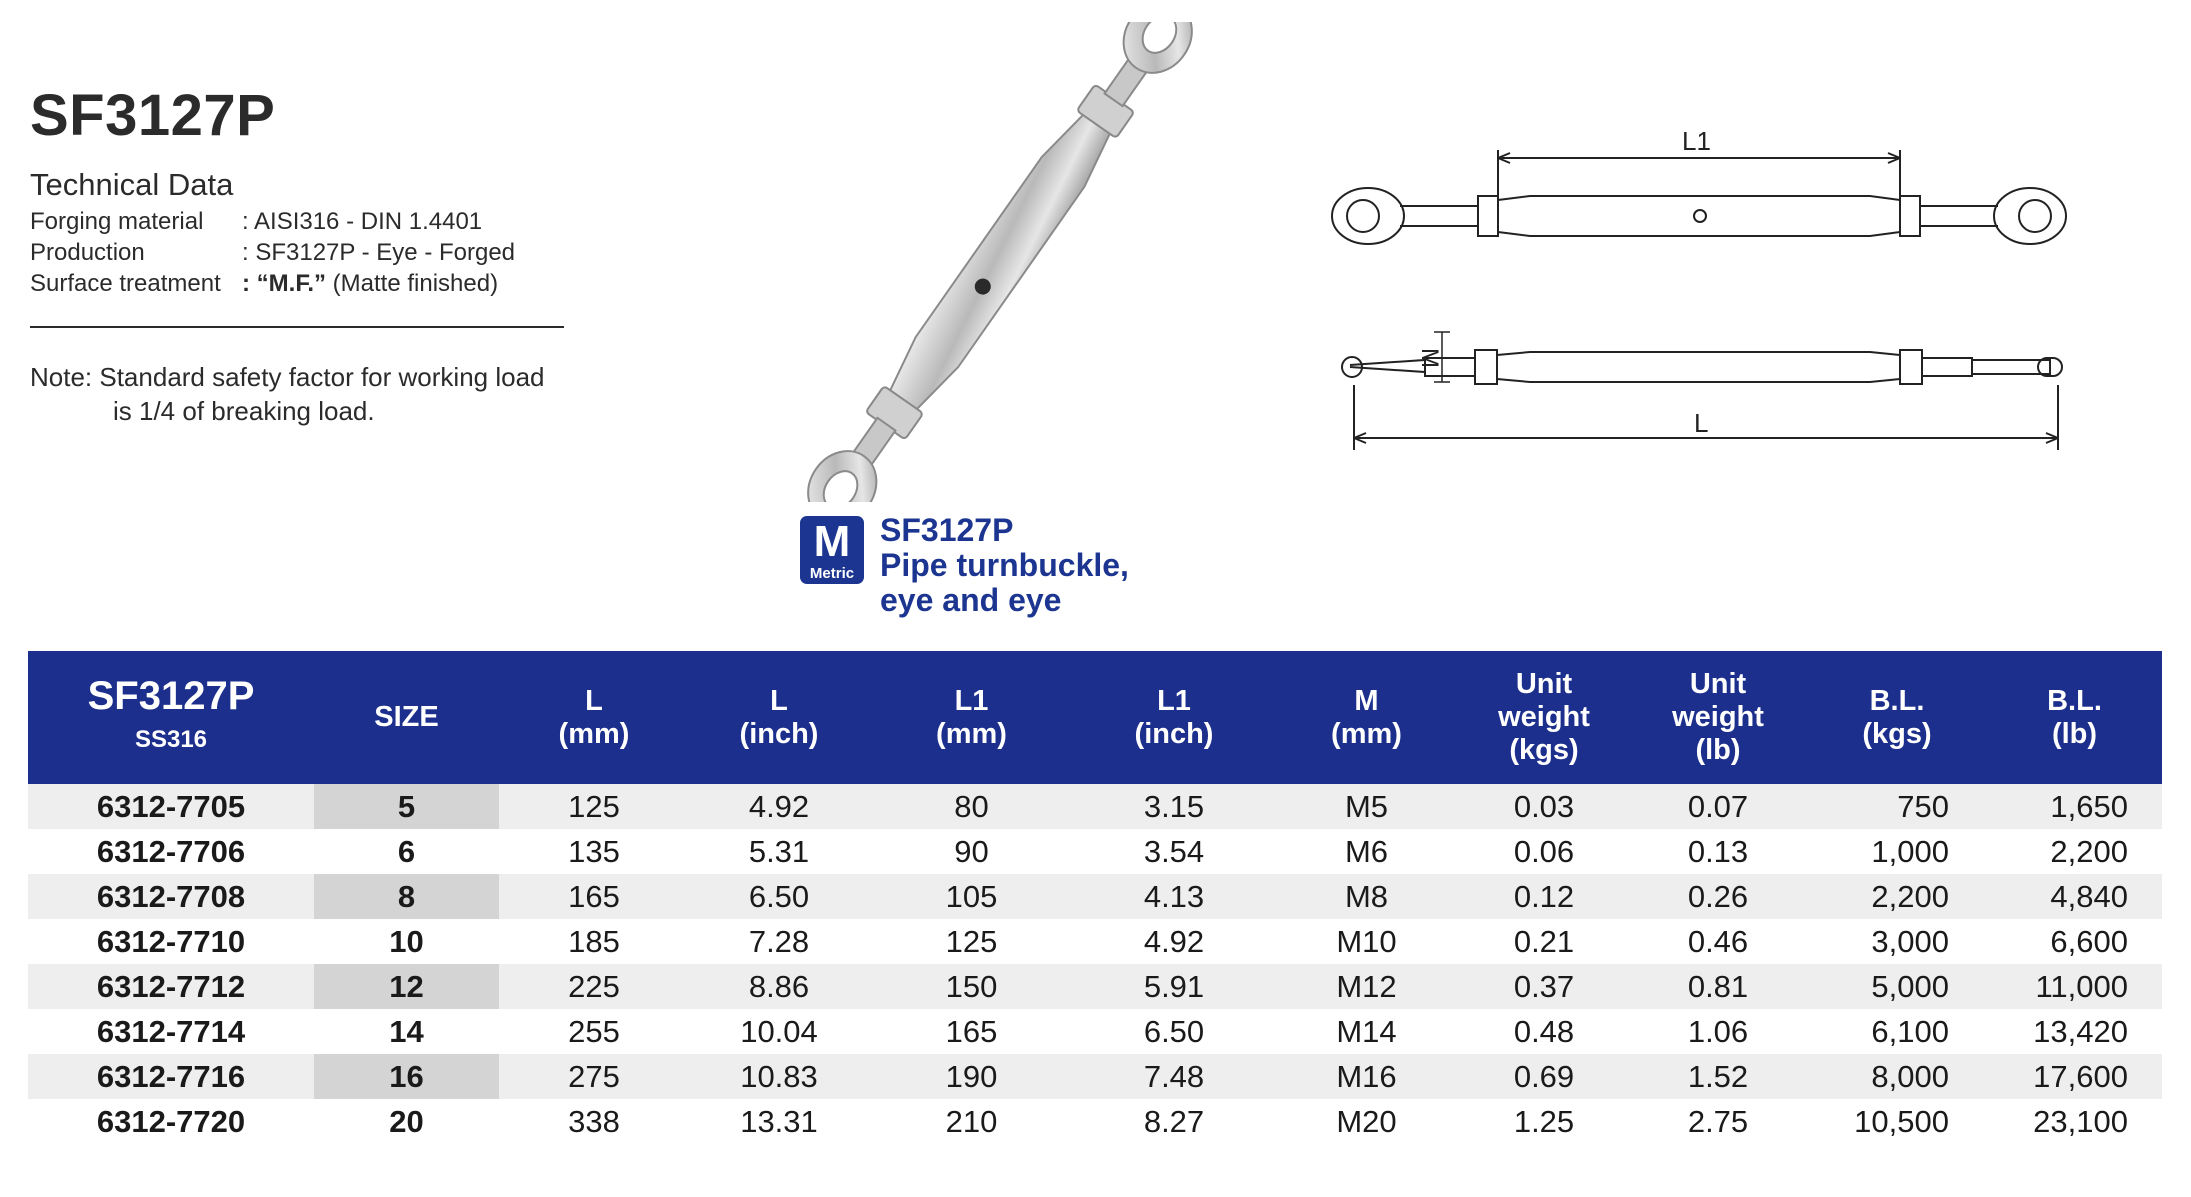  I want to click on table-cell: M5, so click(1366, 806).